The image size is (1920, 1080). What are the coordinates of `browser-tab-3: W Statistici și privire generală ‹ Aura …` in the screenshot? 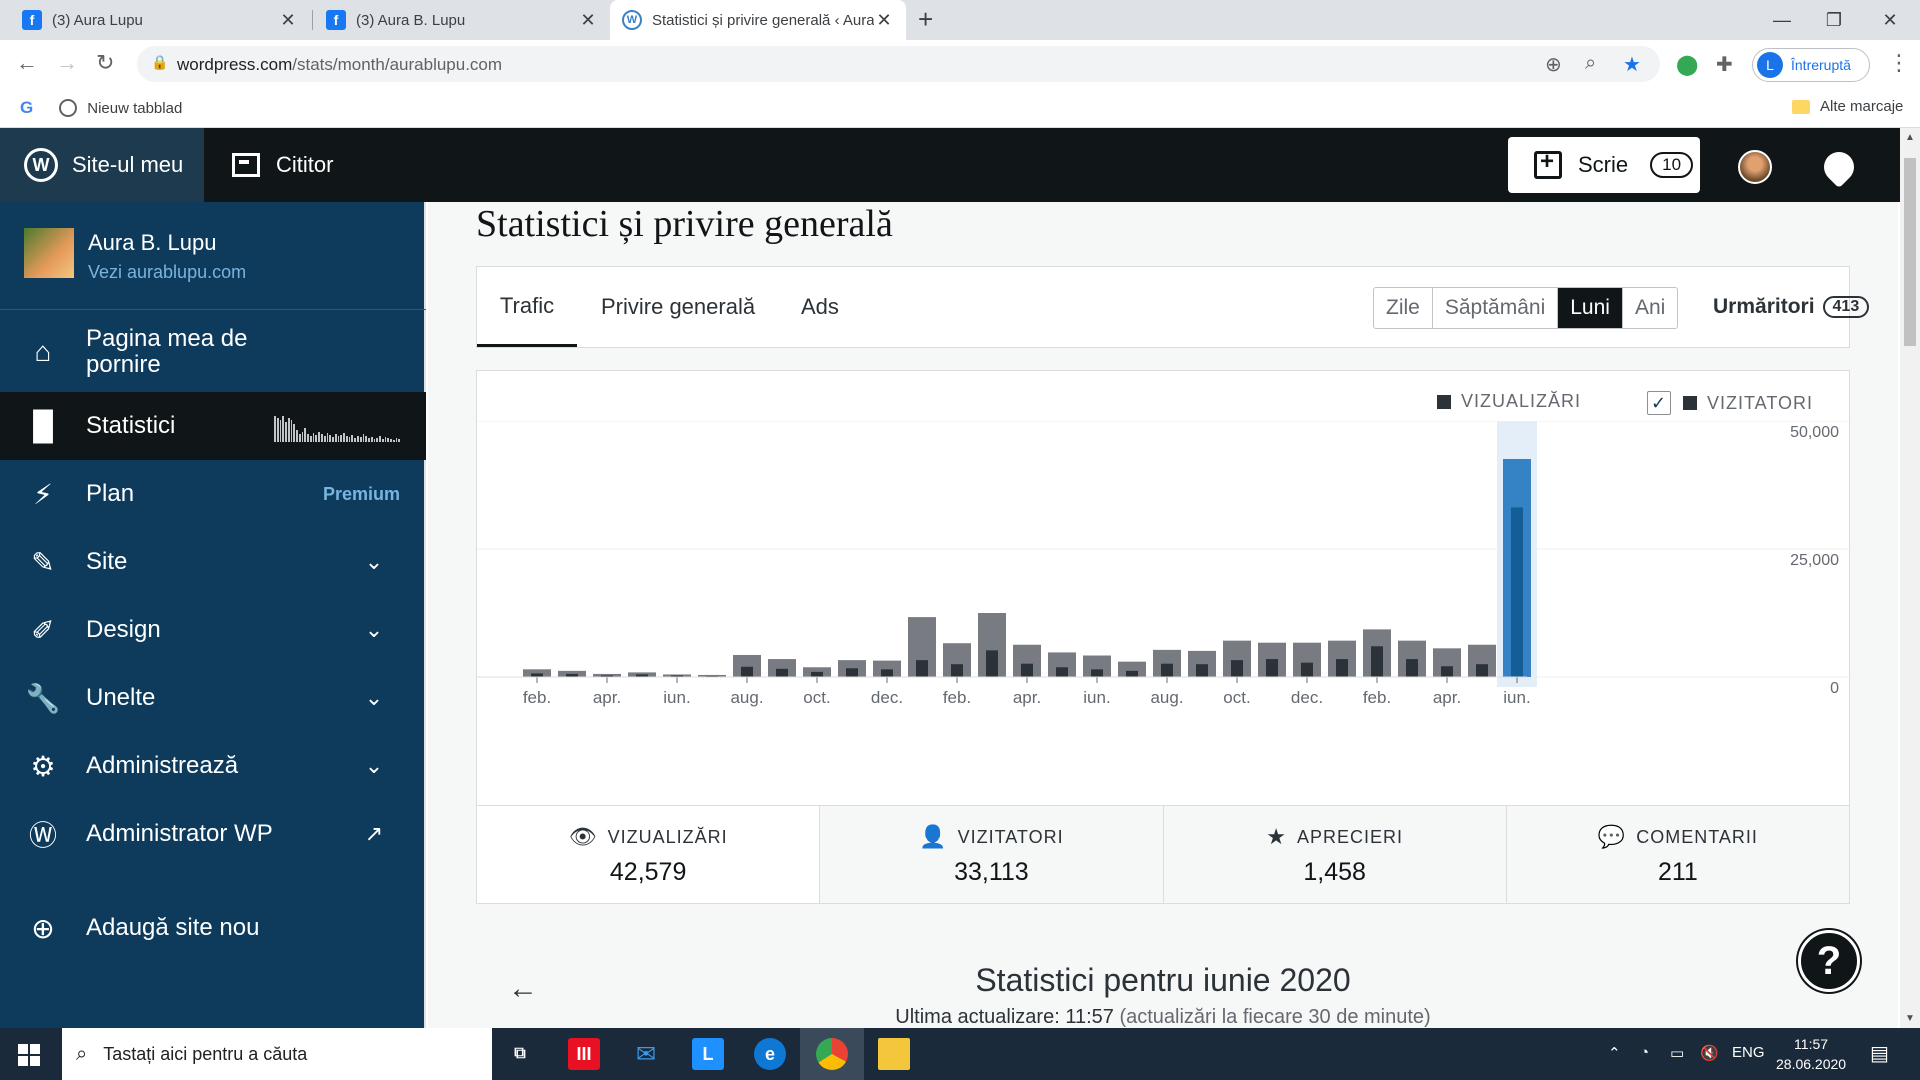 It's located at (758, 20).